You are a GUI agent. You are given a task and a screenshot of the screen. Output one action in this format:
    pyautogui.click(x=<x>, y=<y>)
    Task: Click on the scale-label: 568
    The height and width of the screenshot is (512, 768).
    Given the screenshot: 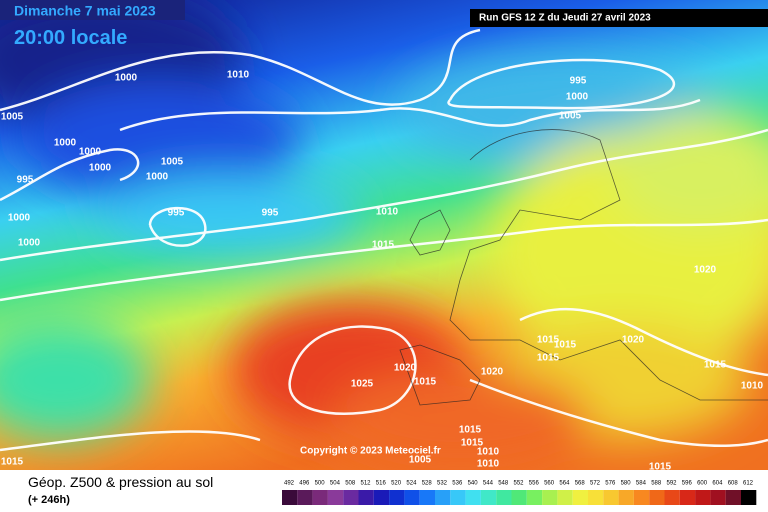 What is the action you would take?
    pyautogui.click(x=580, y=484)
    